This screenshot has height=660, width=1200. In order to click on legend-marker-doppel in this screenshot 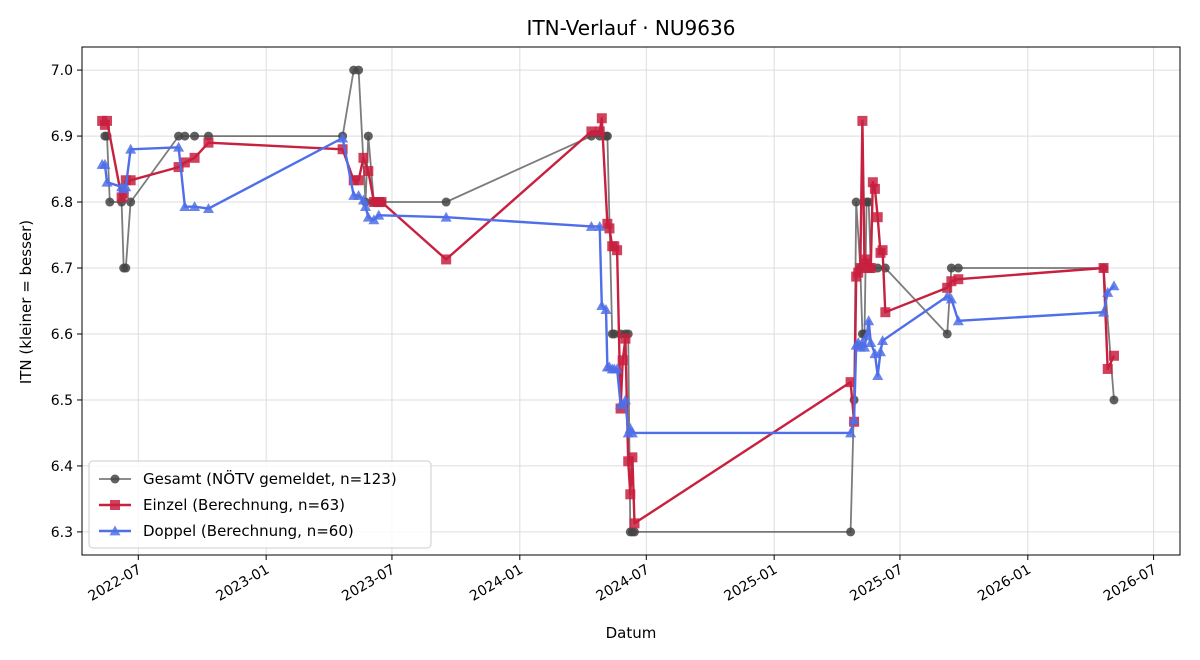, I will do `click(115, 530)`.